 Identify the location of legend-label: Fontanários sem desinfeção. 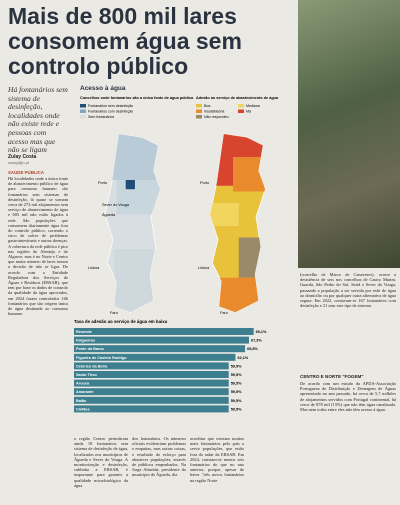
(110, 106).